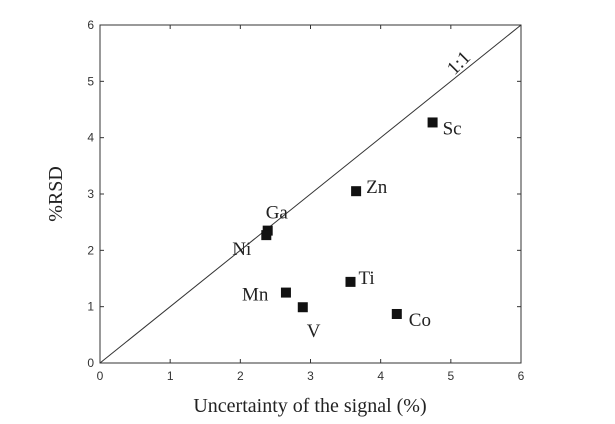  Describe the element at coordinates (90, 250) in the screenshot. I see `y-tick-label: 2` at that location.